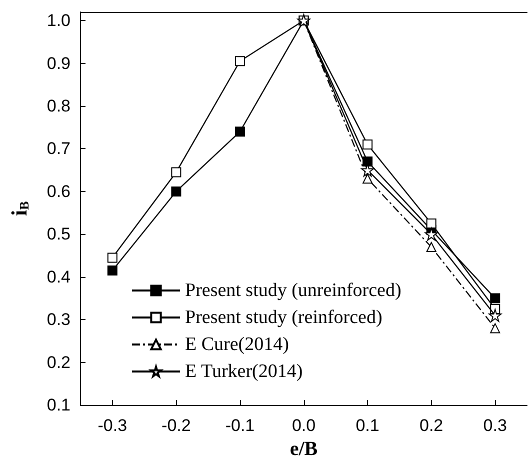  Describe the element at coordinates (495, 426) in the screenshot. I see `x-tick-label: 0.3` at that location.